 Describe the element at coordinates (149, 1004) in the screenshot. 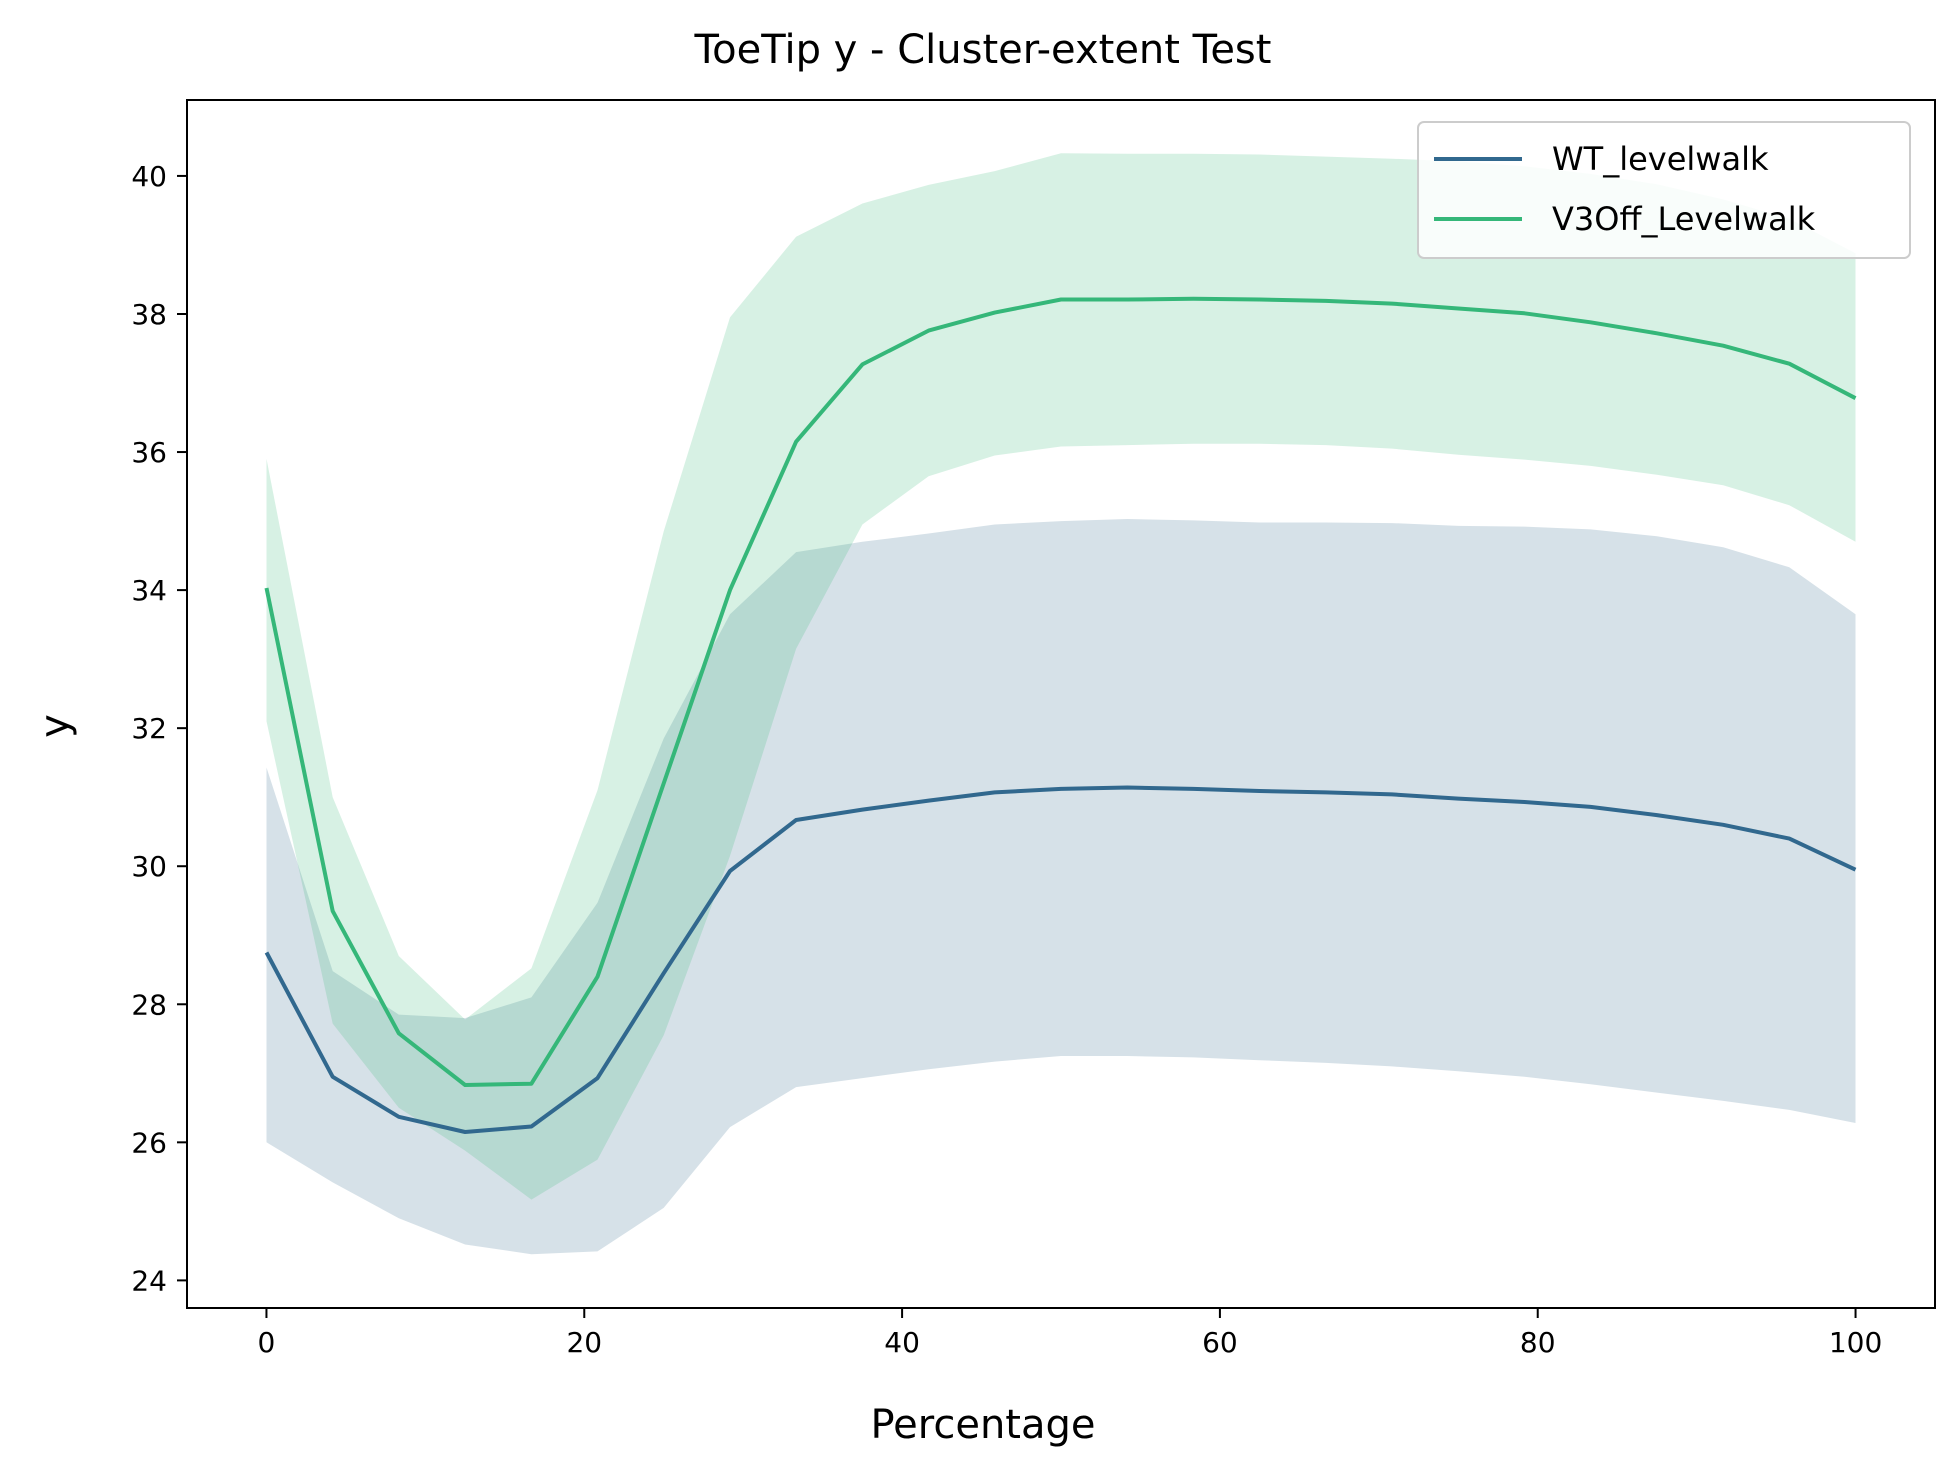

I see `y-tick-label: 28` at that location.